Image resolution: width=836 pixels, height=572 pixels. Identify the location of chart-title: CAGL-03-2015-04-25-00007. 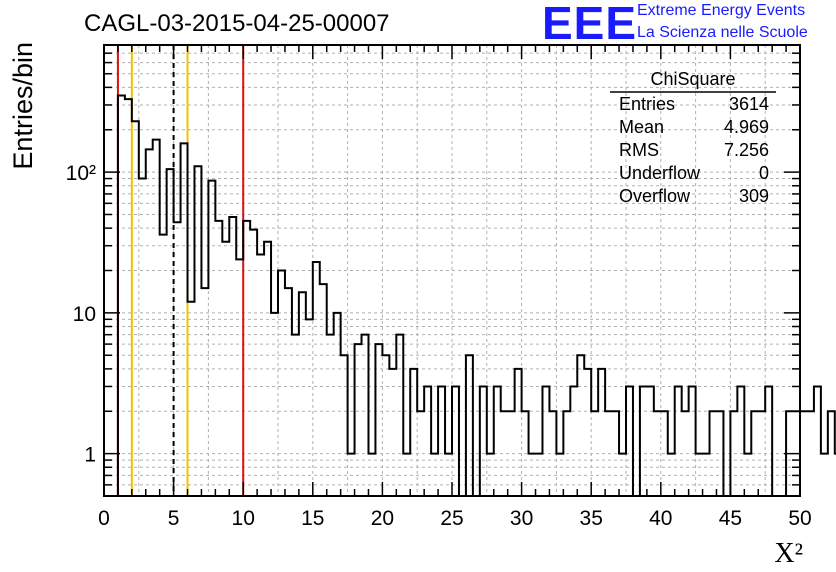
(237, 23).